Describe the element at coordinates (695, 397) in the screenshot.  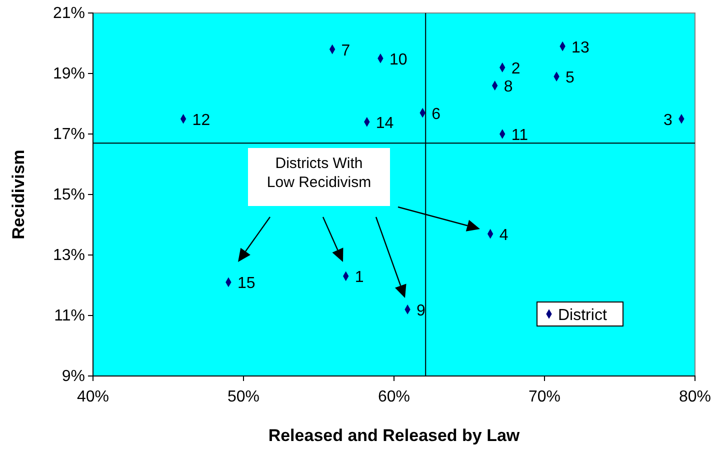
I see `x-tick-label: 80%` at that location.